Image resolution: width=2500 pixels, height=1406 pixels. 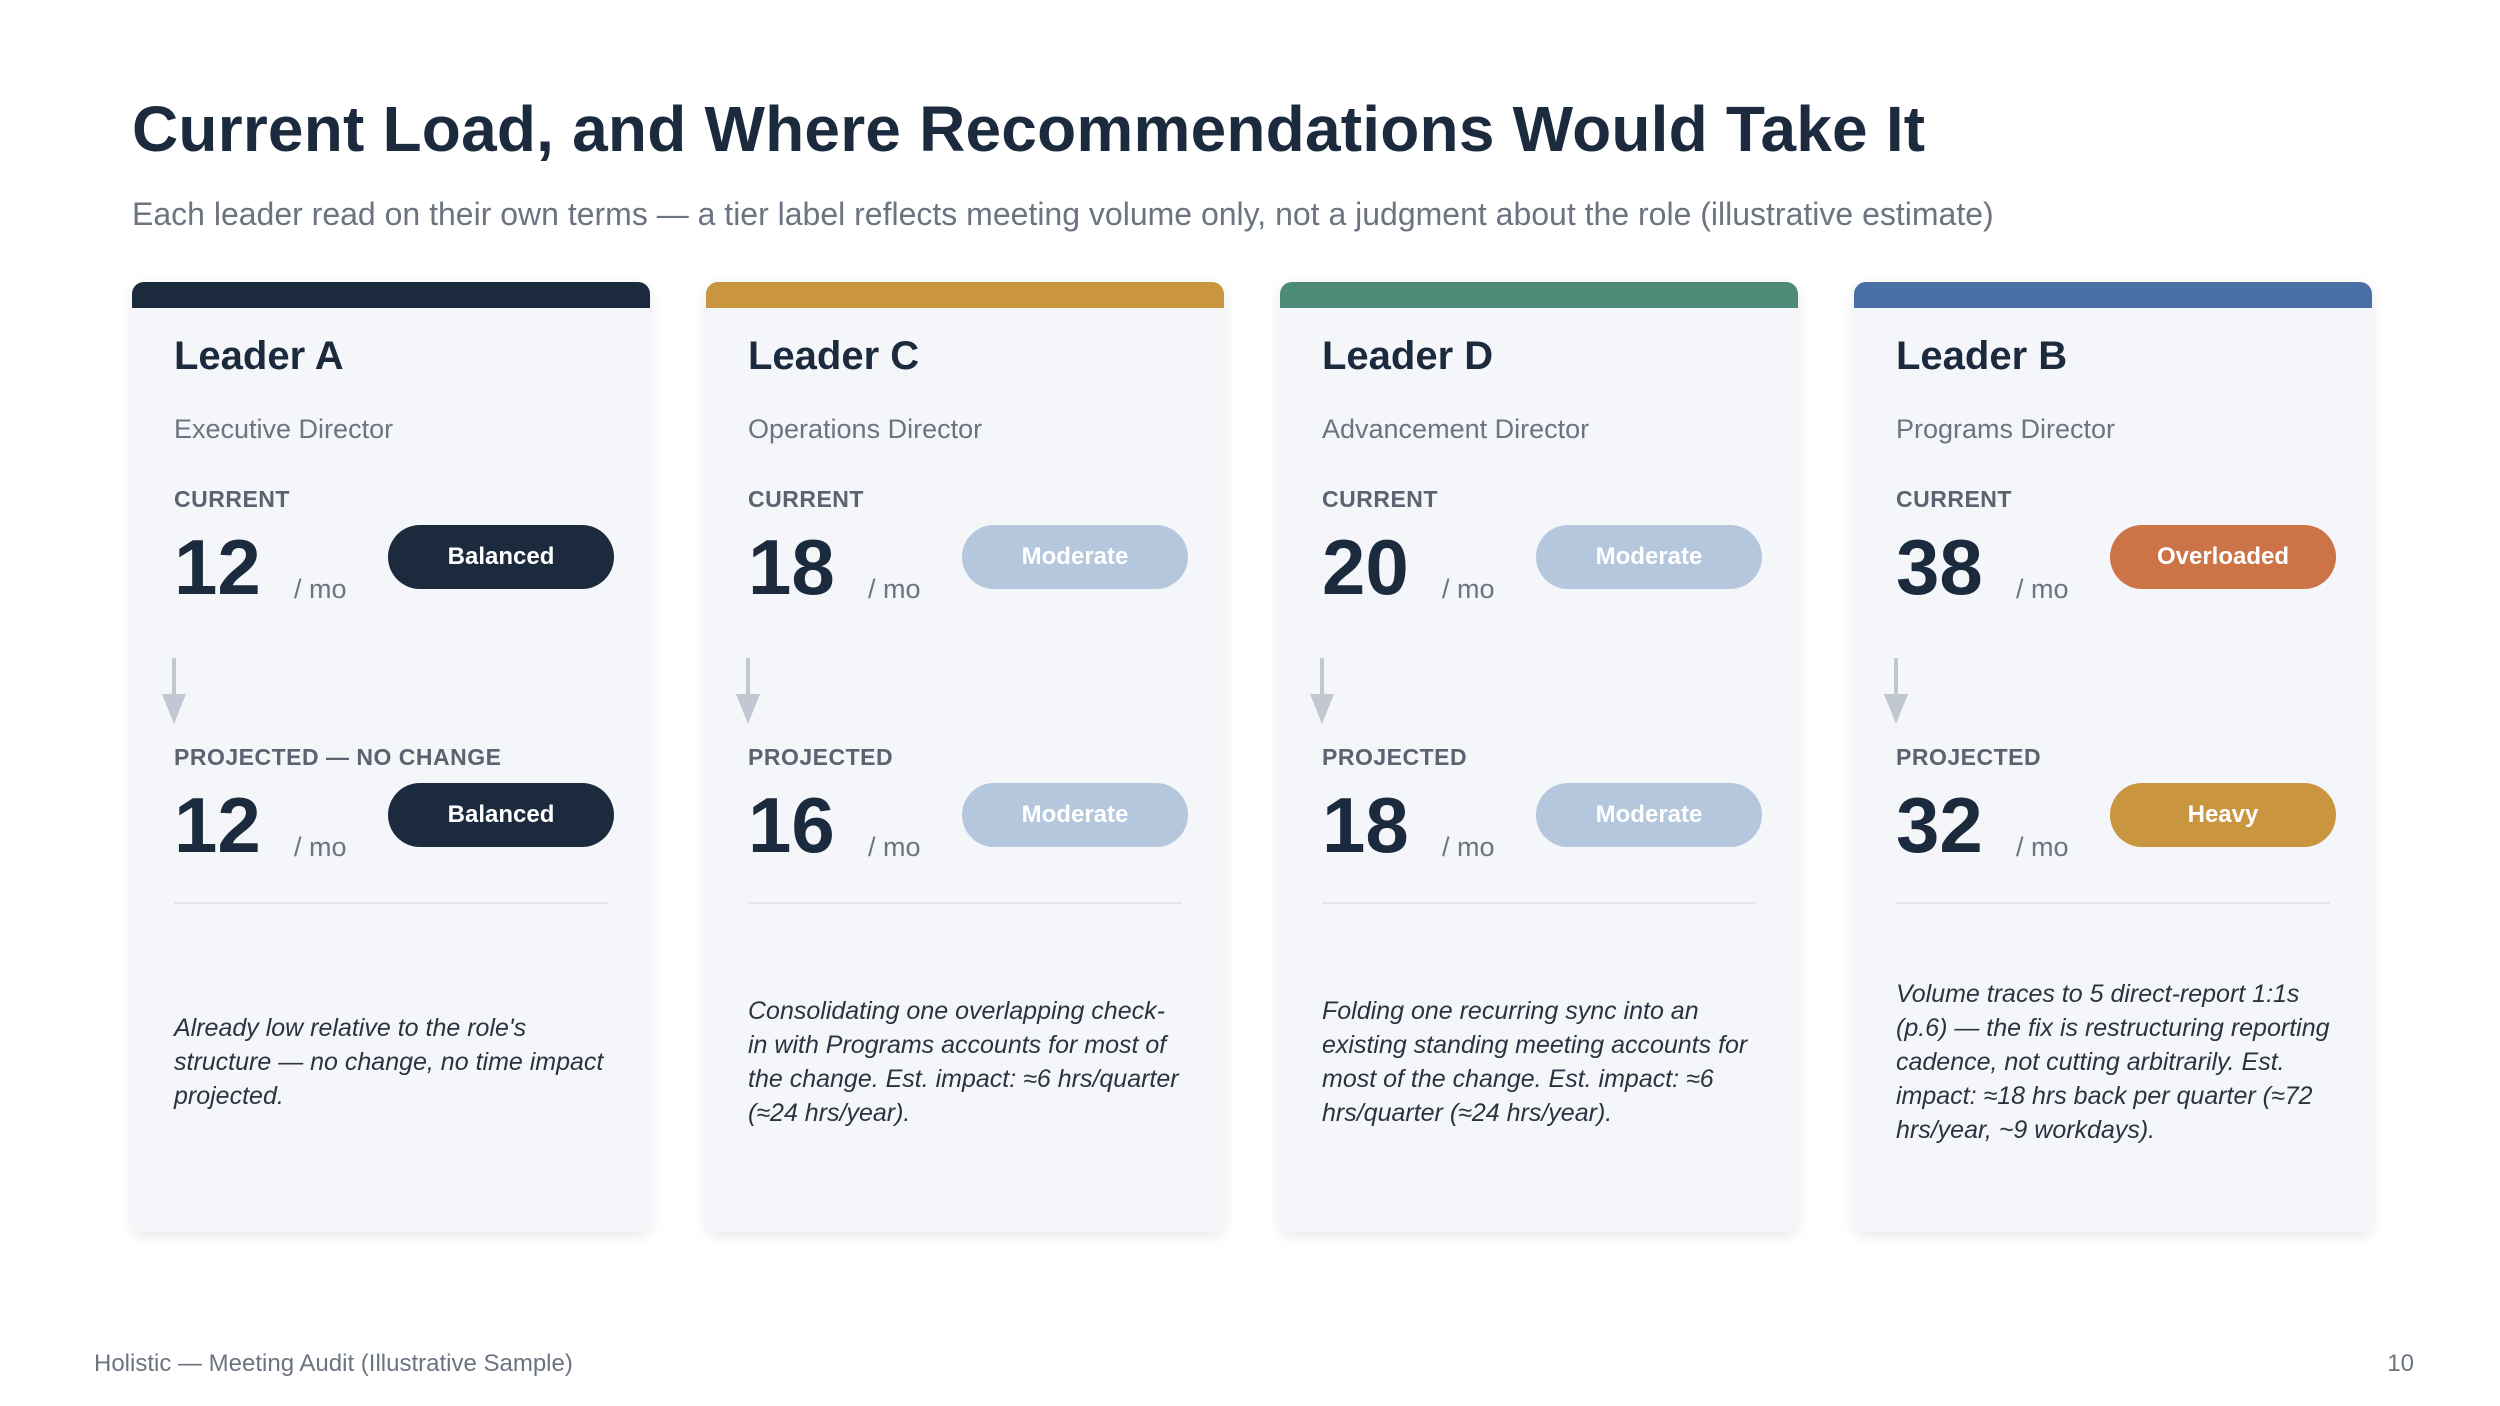 What do you see at coordinates (1365, 567) in the screenshot?
I see `current-value: 20` at bounding box center [1365, 567].